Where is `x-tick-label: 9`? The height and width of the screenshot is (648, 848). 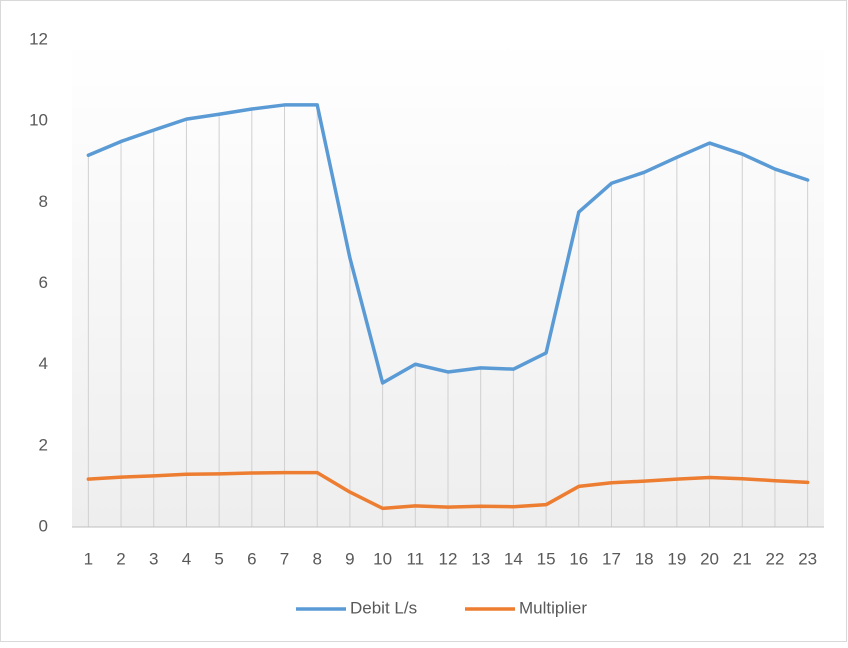
x-tick-label: 9 is located at coordinates (349, 558).